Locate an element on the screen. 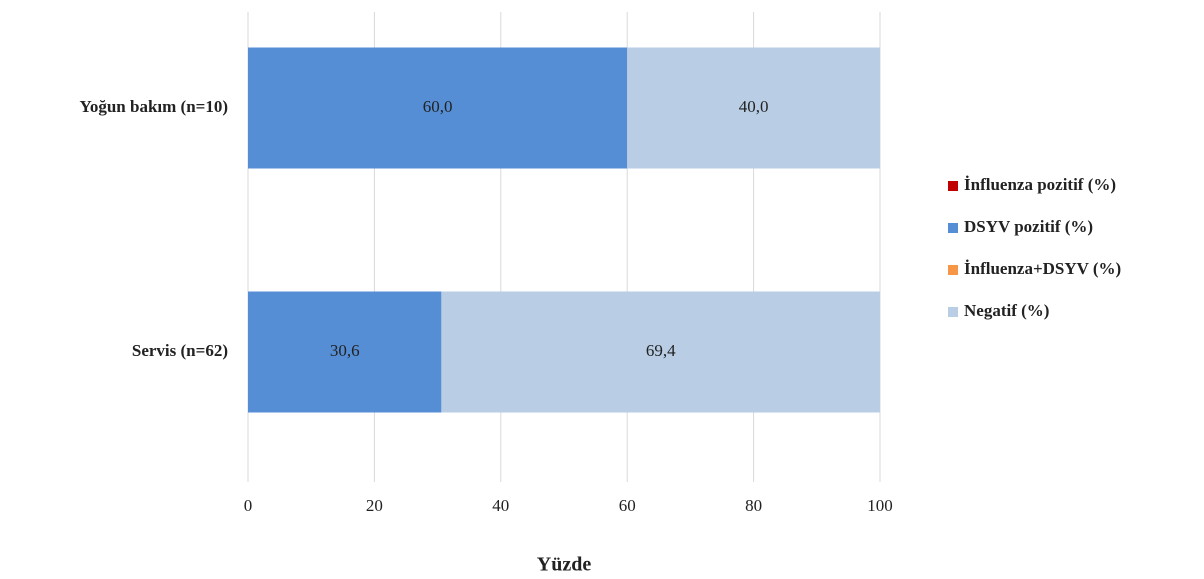  value-label: 40,0 is located at coordinates (754, 106).